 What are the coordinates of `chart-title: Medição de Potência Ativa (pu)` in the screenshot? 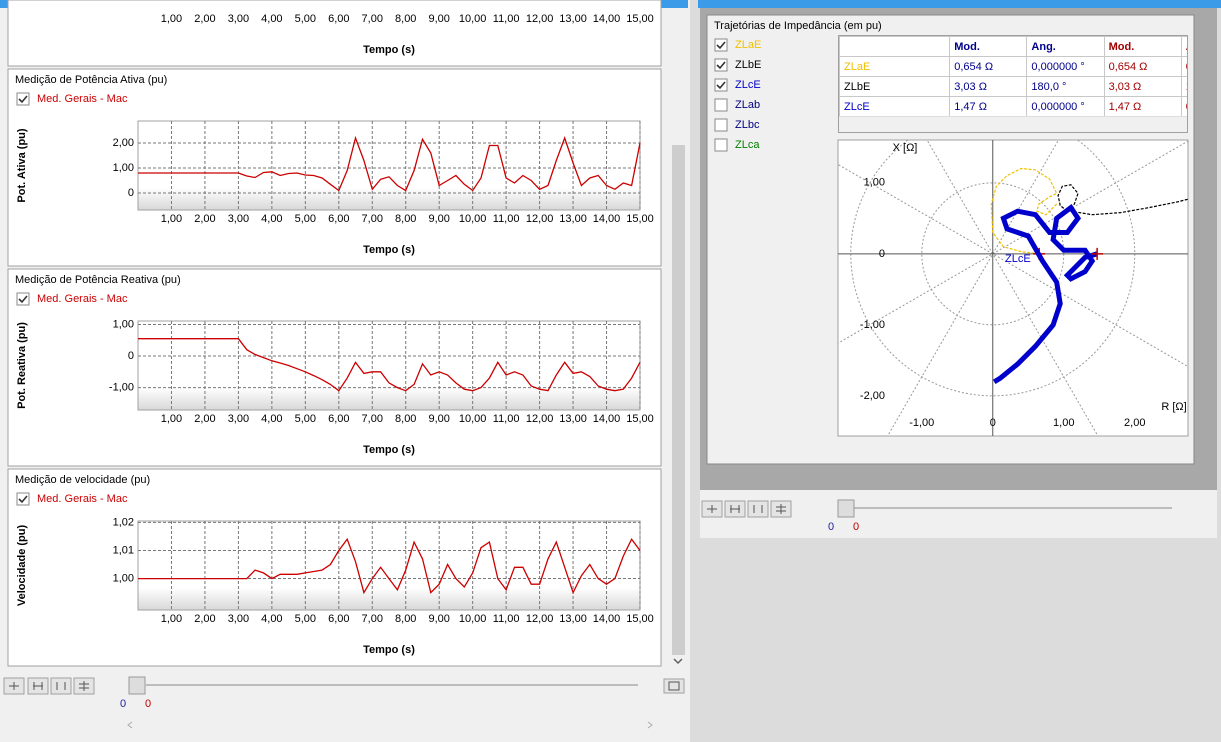 It's located at (91, 80).